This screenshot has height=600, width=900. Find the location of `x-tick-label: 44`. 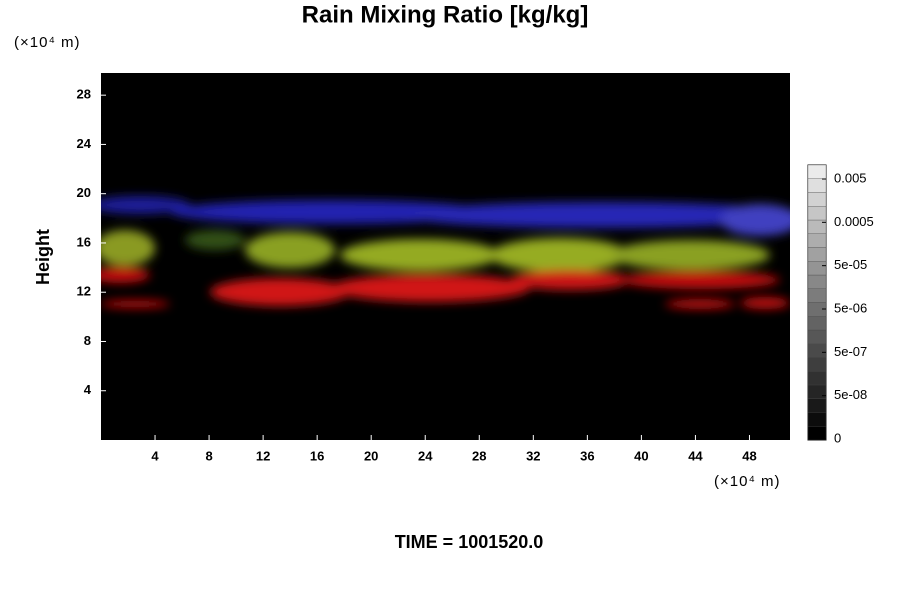

x-tick-label: 44 is located at coordinates (695, 455).